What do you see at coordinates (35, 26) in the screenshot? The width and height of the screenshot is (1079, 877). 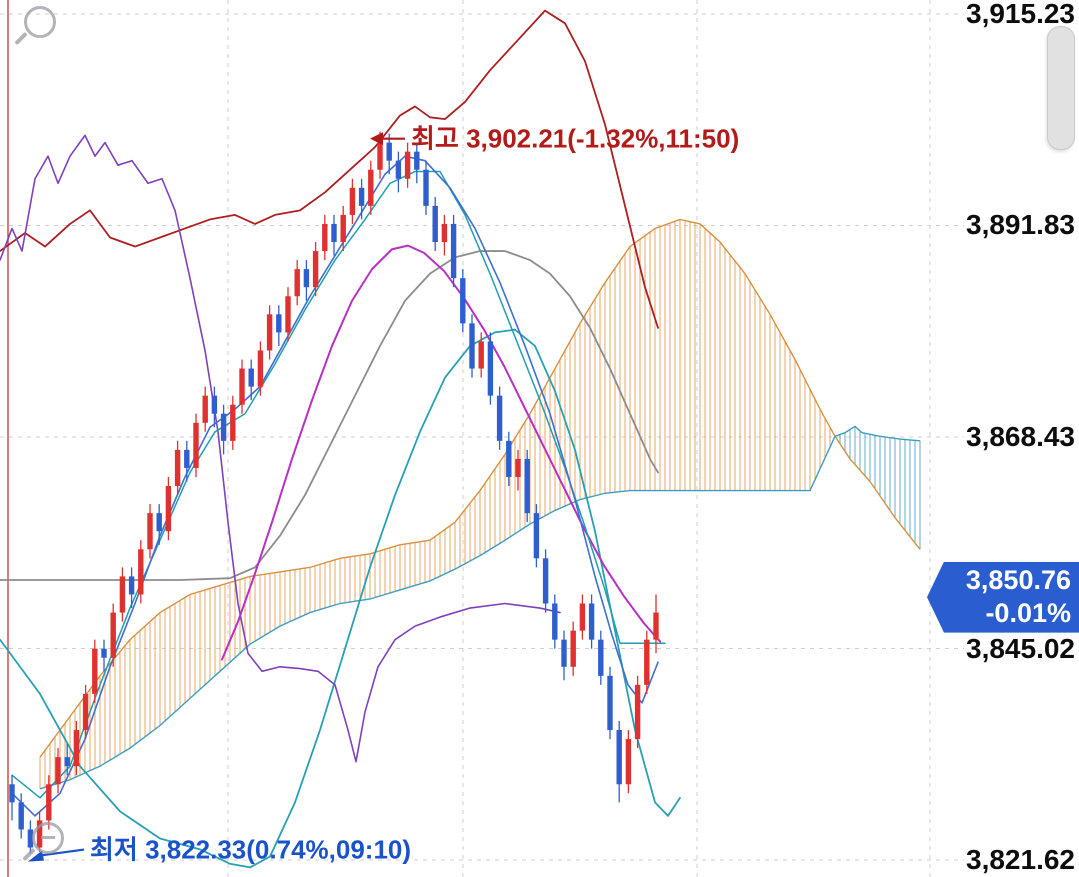 I see `magnifier-icon` at bounding box center [35, 26].